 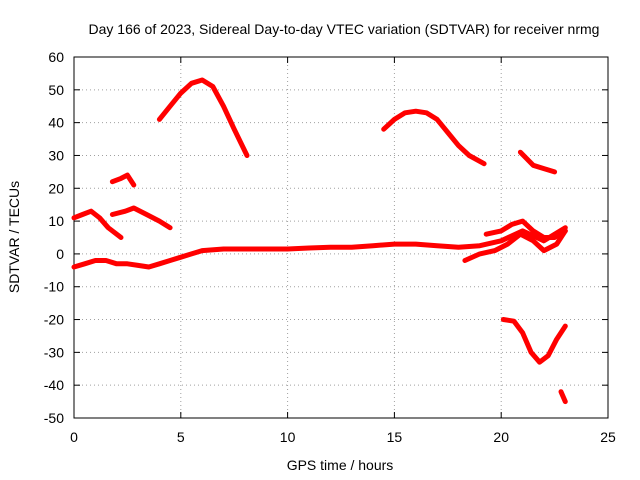 What do you see at coordinates (141, 218) in the screenshot?
I see `series-arc-mid-low` at bounding box center [141, 218].